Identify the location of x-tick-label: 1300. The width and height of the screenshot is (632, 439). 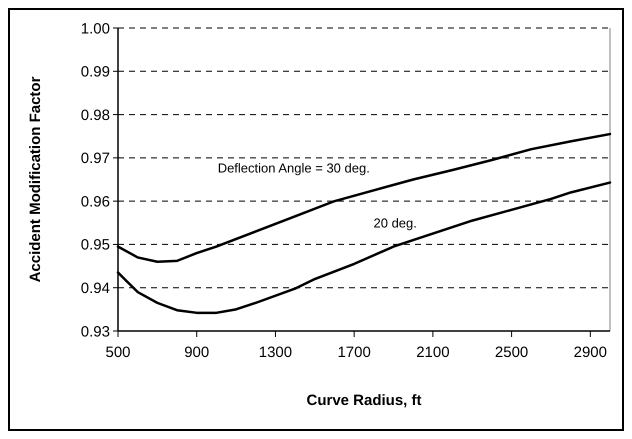
(275, 352).